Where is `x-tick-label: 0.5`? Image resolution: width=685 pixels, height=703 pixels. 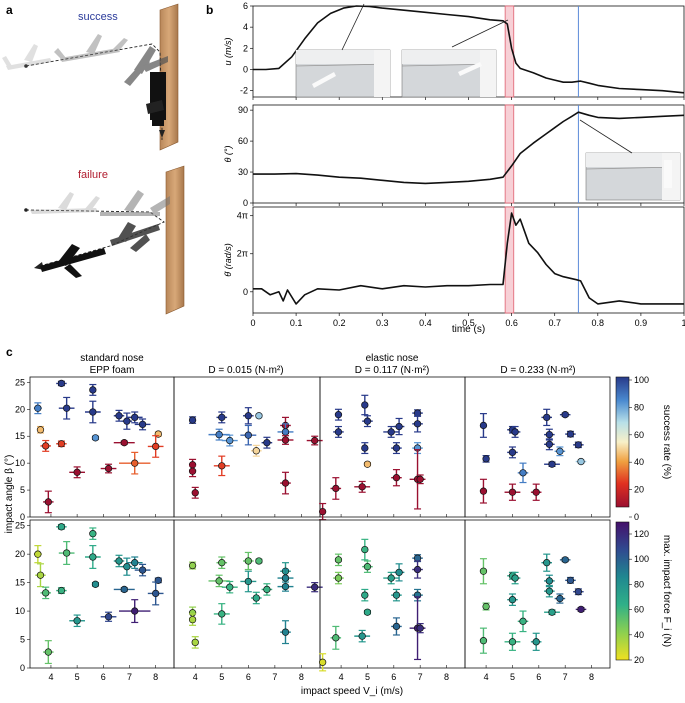 x-tick-label: 0.5 is located at coordinates (468, 323).